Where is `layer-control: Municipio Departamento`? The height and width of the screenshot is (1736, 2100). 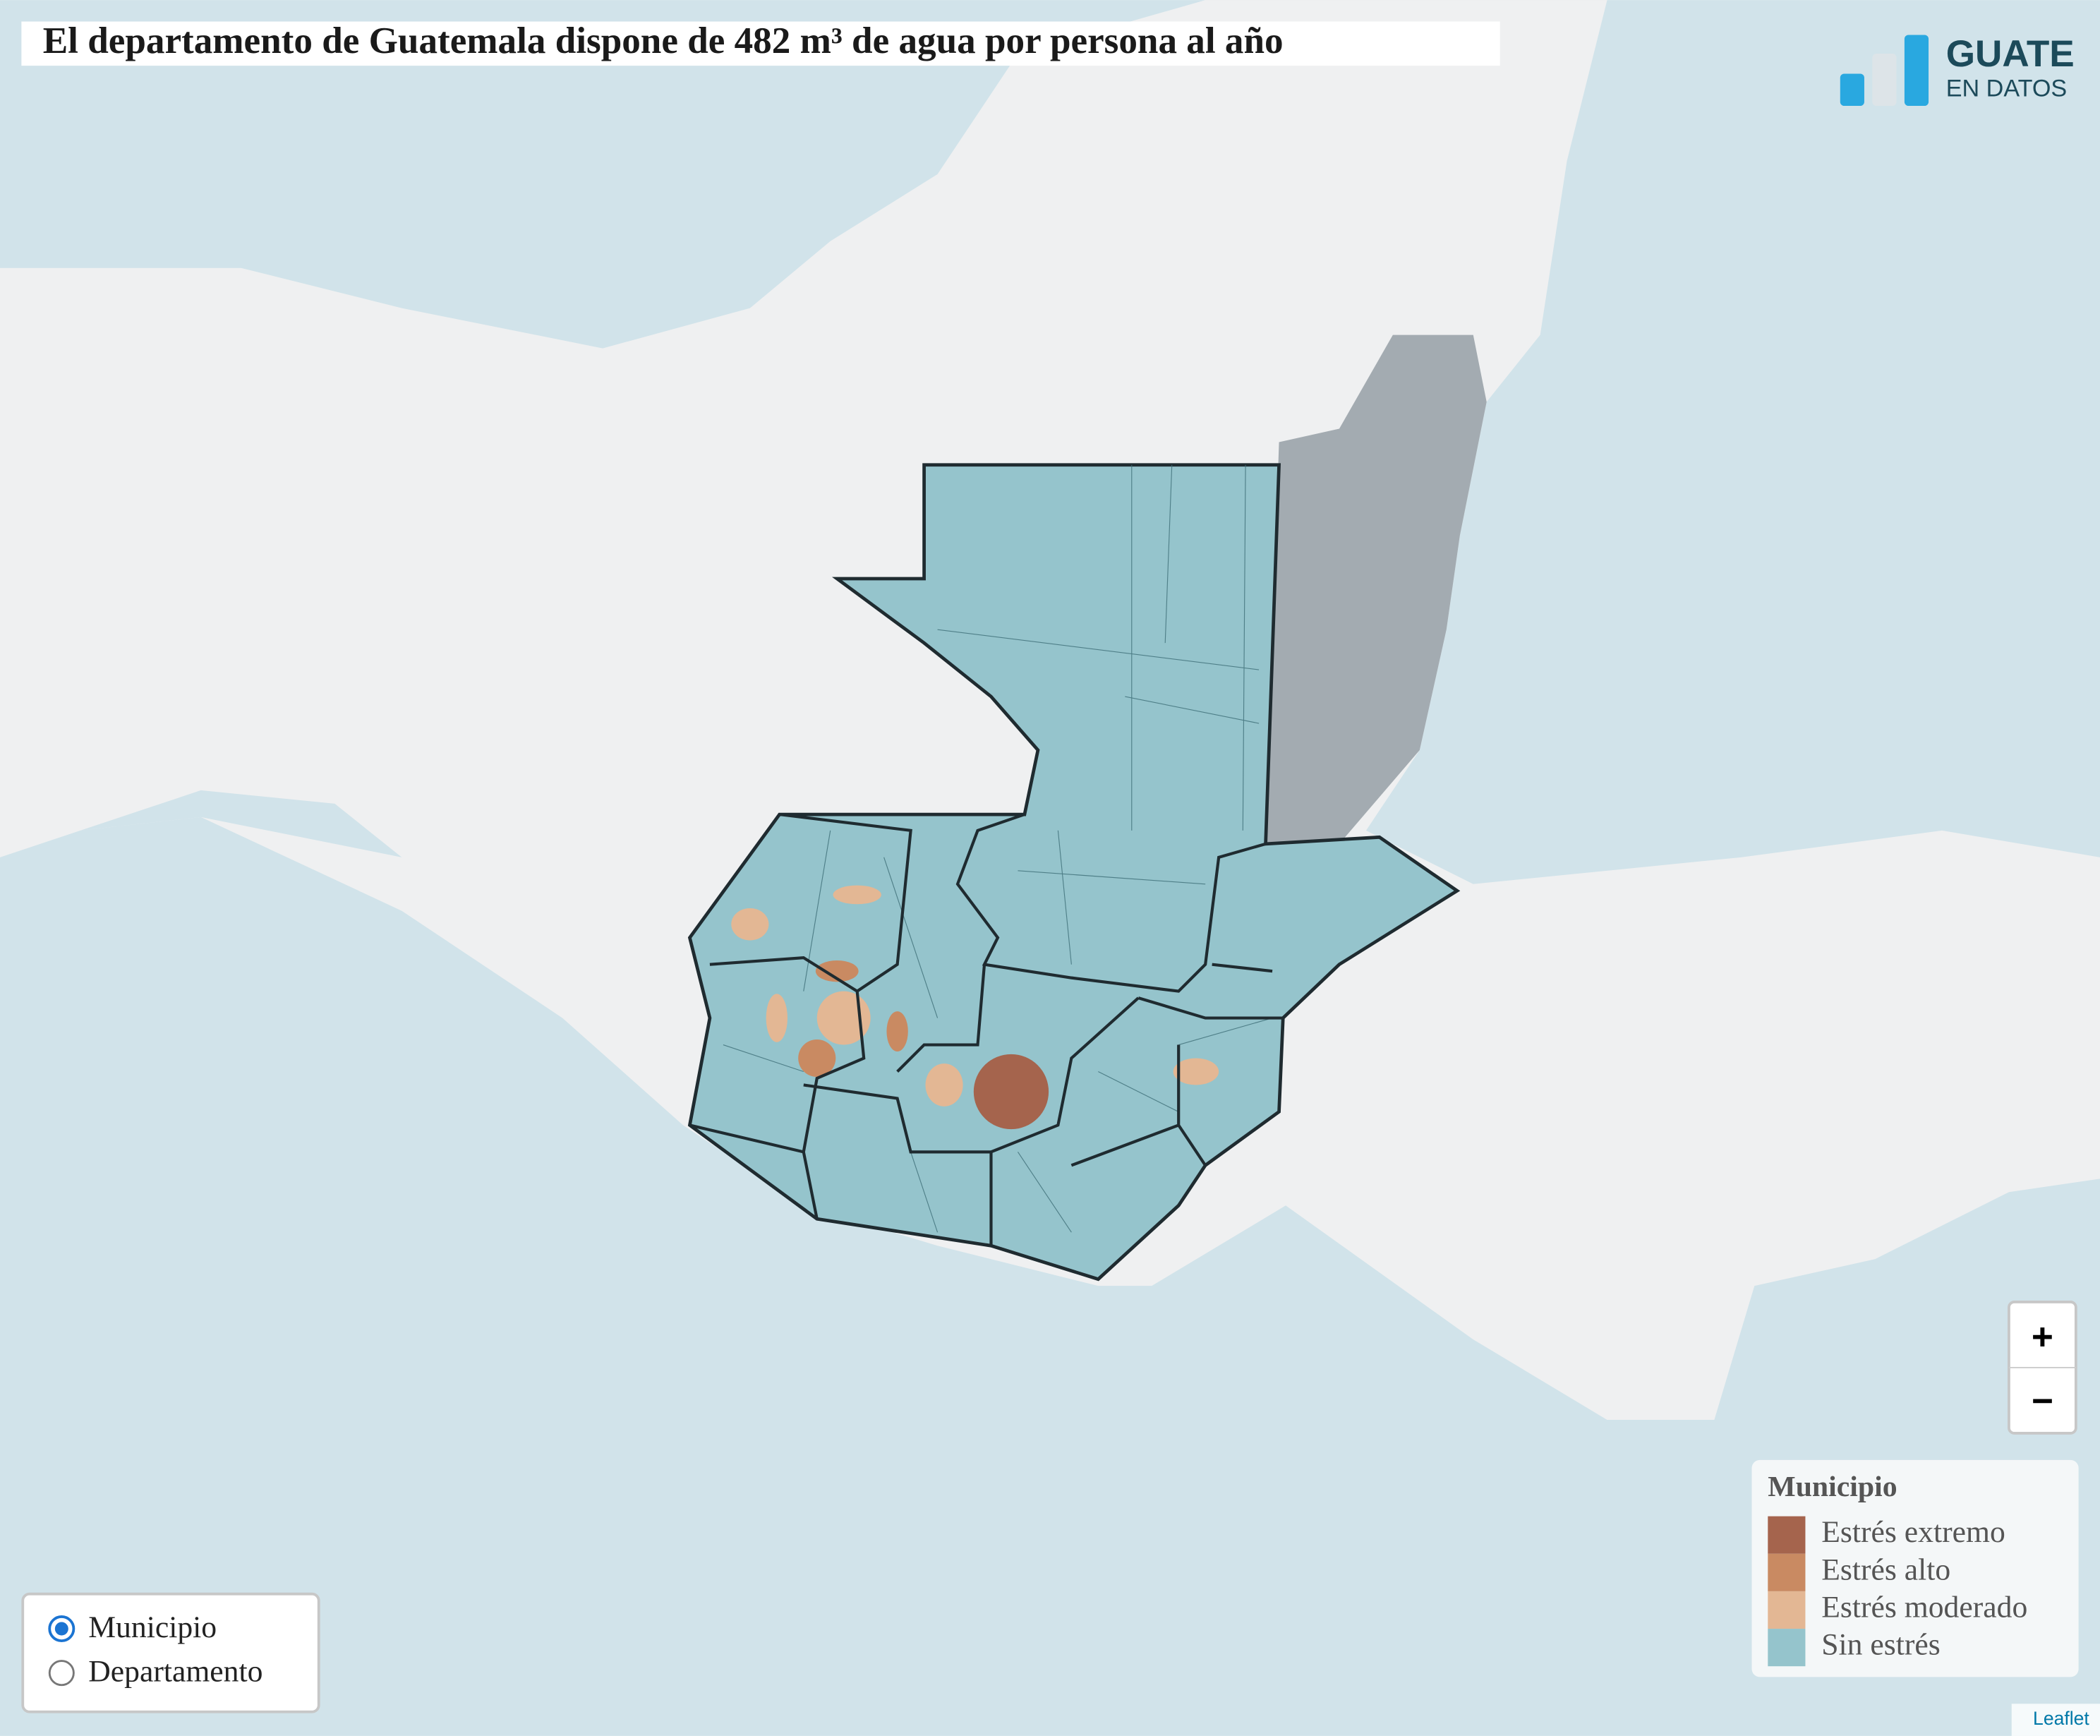
layer-control: Municipio Departamento is located at coordinates (170, 1652).